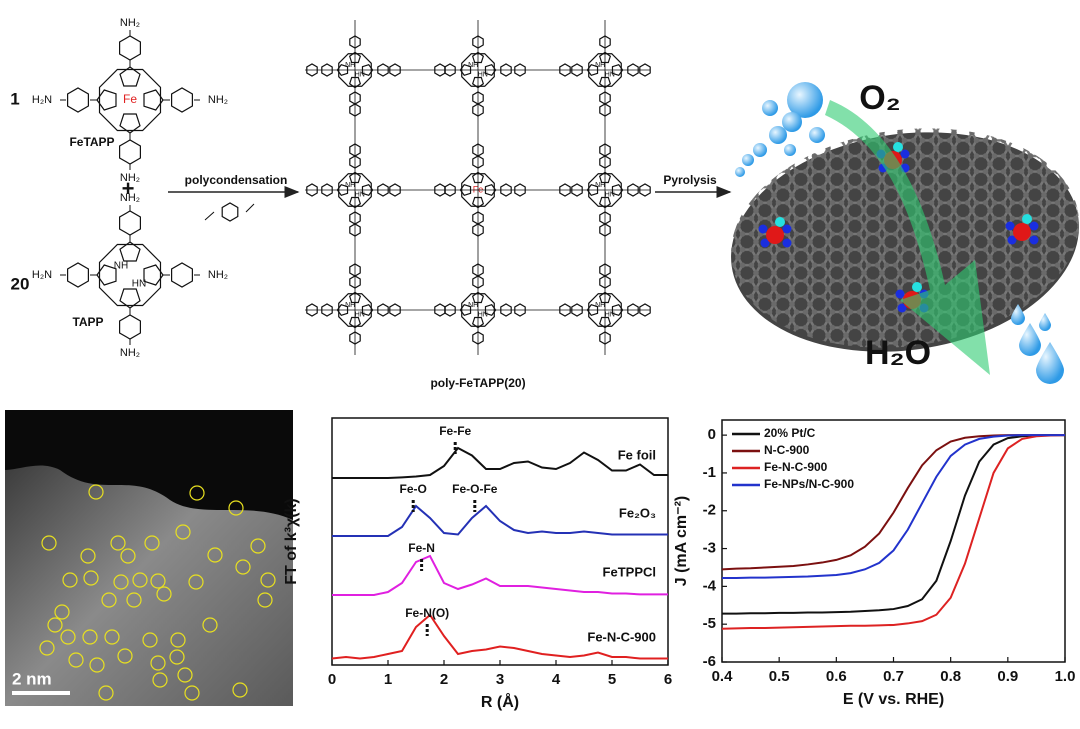 The image size is (1080, 729). I want to click on vacuum-region, so click(149, 465).